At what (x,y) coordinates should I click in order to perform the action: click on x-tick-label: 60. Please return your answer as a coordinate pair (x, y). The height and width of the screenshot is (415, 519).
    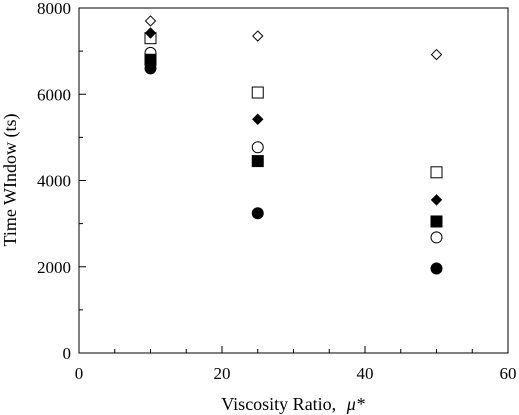
    Looking at the image, I should click on (508, 373).